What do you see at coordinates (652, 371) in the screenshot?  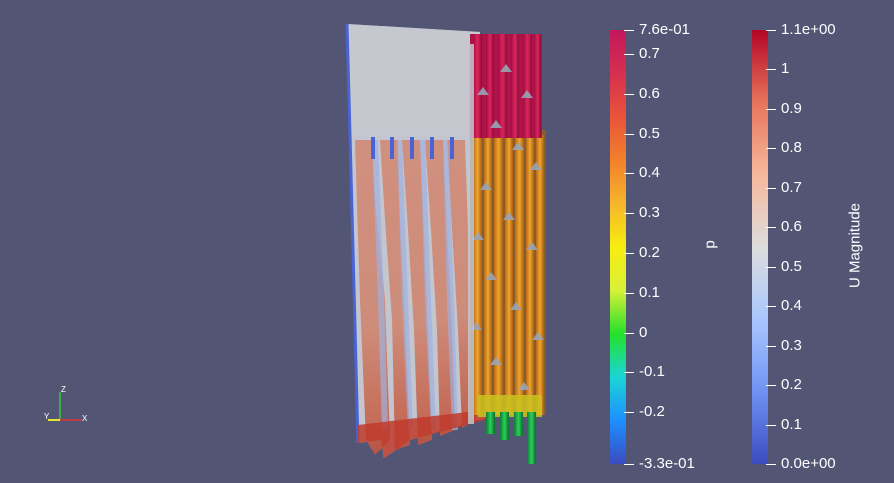 I see `p-colorbar-tick-label: -0.1` at bounding box center [652, 371].